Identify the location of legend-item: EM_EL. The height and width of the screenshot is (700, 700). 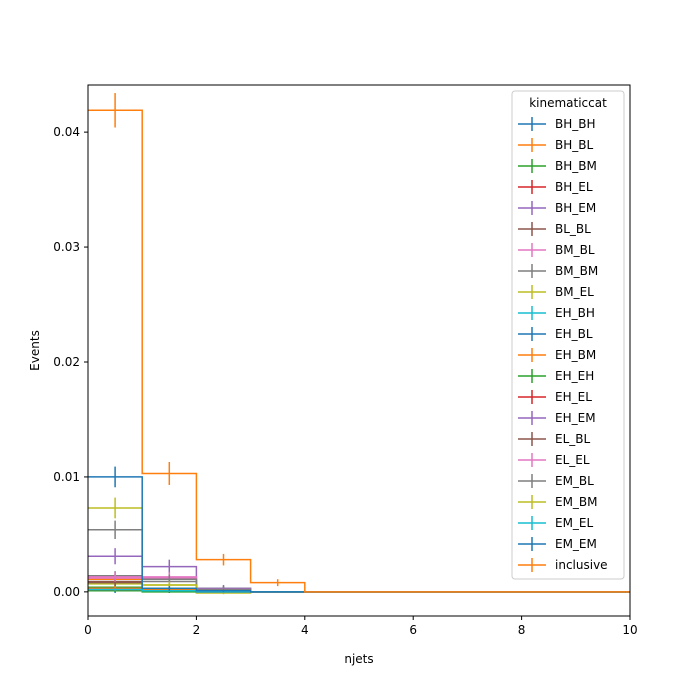
(556, 523).